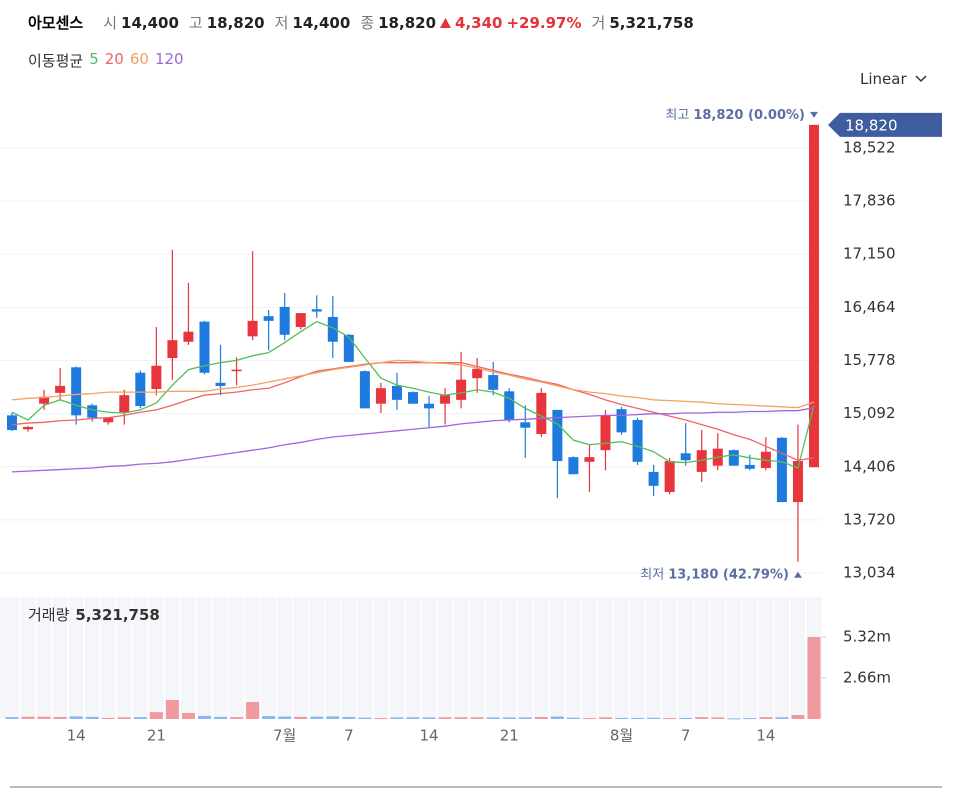  Describe the element at coordinates (156, 736) in the screenshot. I see `x-tick-label: 21` at that location.